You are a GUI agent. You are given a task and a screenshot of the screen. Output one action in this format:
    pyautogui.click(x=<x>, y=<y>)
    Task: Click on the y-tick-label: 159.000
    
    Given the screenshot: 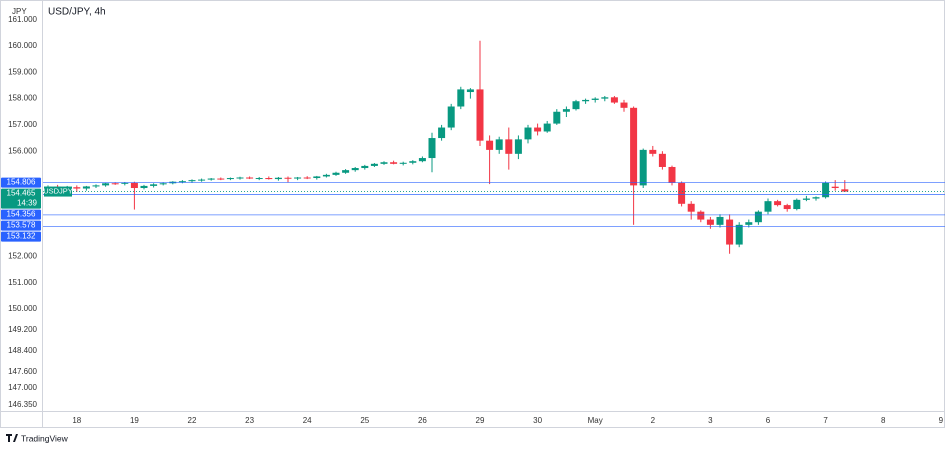 What is the action you would take?
    pyautogui.click(x=22, y=71)
    